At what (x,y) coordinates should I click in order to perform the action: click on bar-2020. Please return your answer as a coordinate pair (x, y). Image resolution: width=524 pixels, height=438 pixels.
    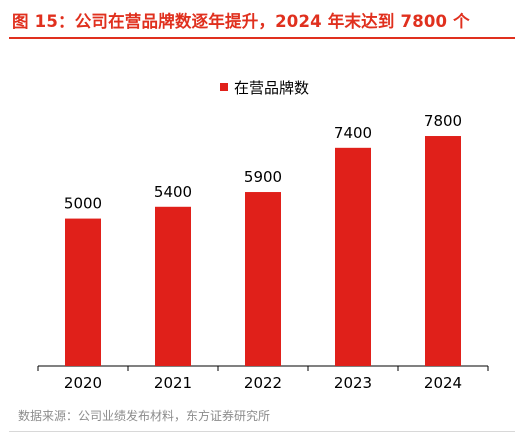
    Looking at the image, I should click on (83, 292).